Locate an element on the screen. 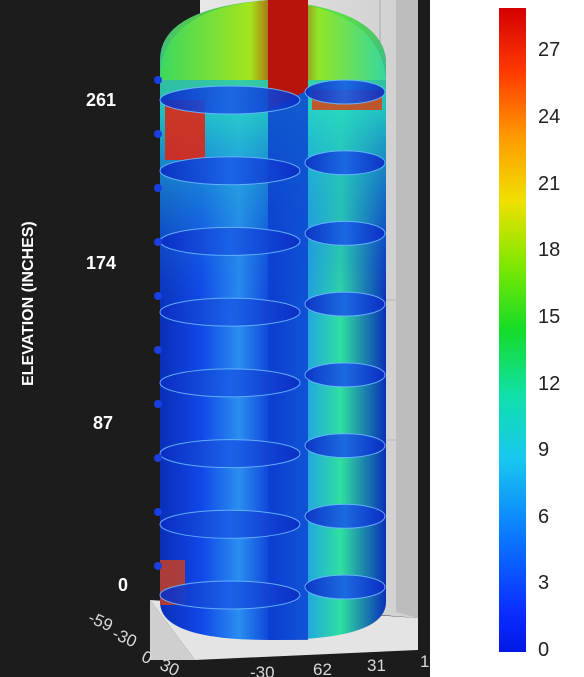 The image size is (584, 677). colorbar-tick-label: 6 is located at coordinates (544, 516).